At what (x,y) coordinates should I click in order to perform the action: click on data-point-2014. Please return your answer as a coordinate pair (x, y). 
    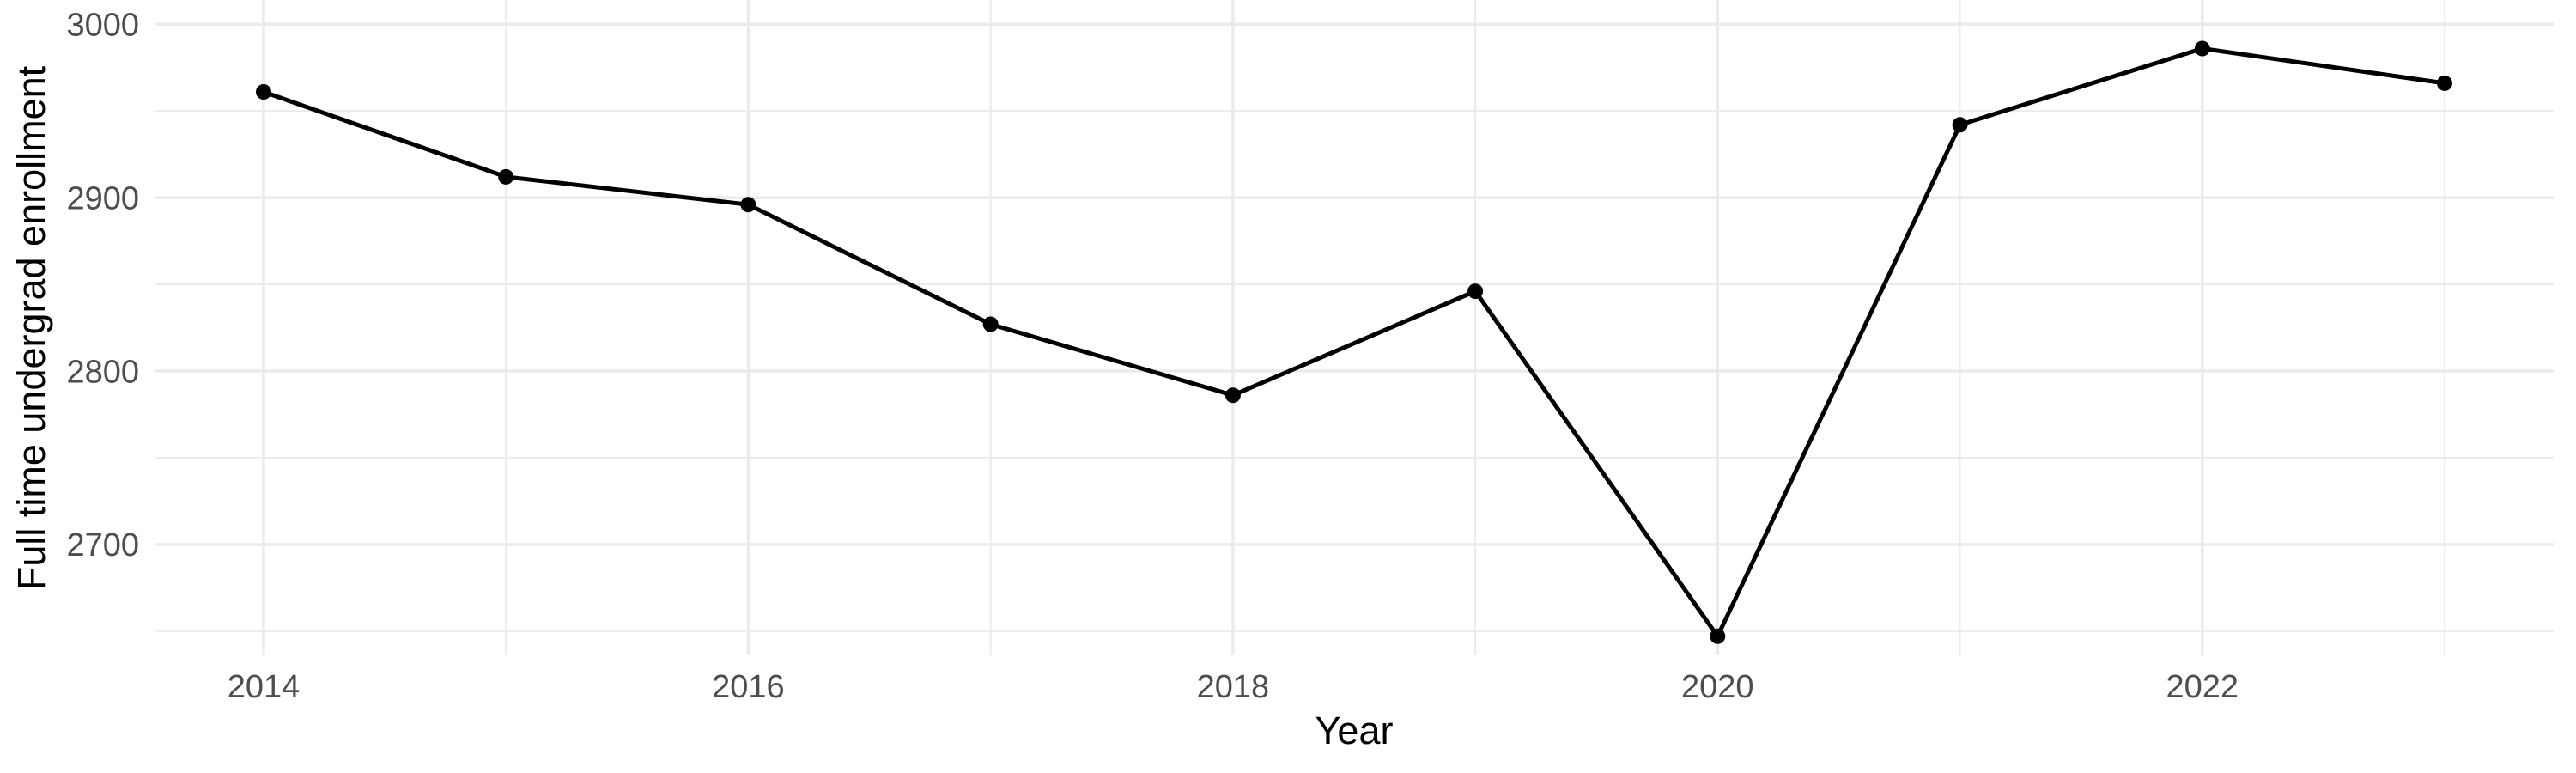
    Looking at the image, I should click on (263, 92).